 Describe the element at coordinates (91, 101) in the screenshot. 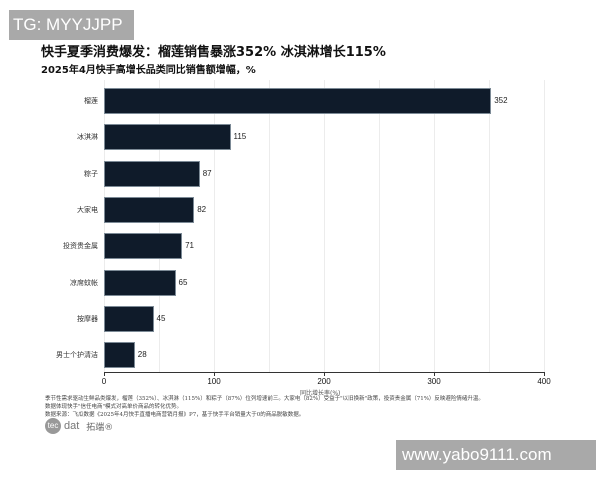

I see `category-label: 榴莲` at that location.